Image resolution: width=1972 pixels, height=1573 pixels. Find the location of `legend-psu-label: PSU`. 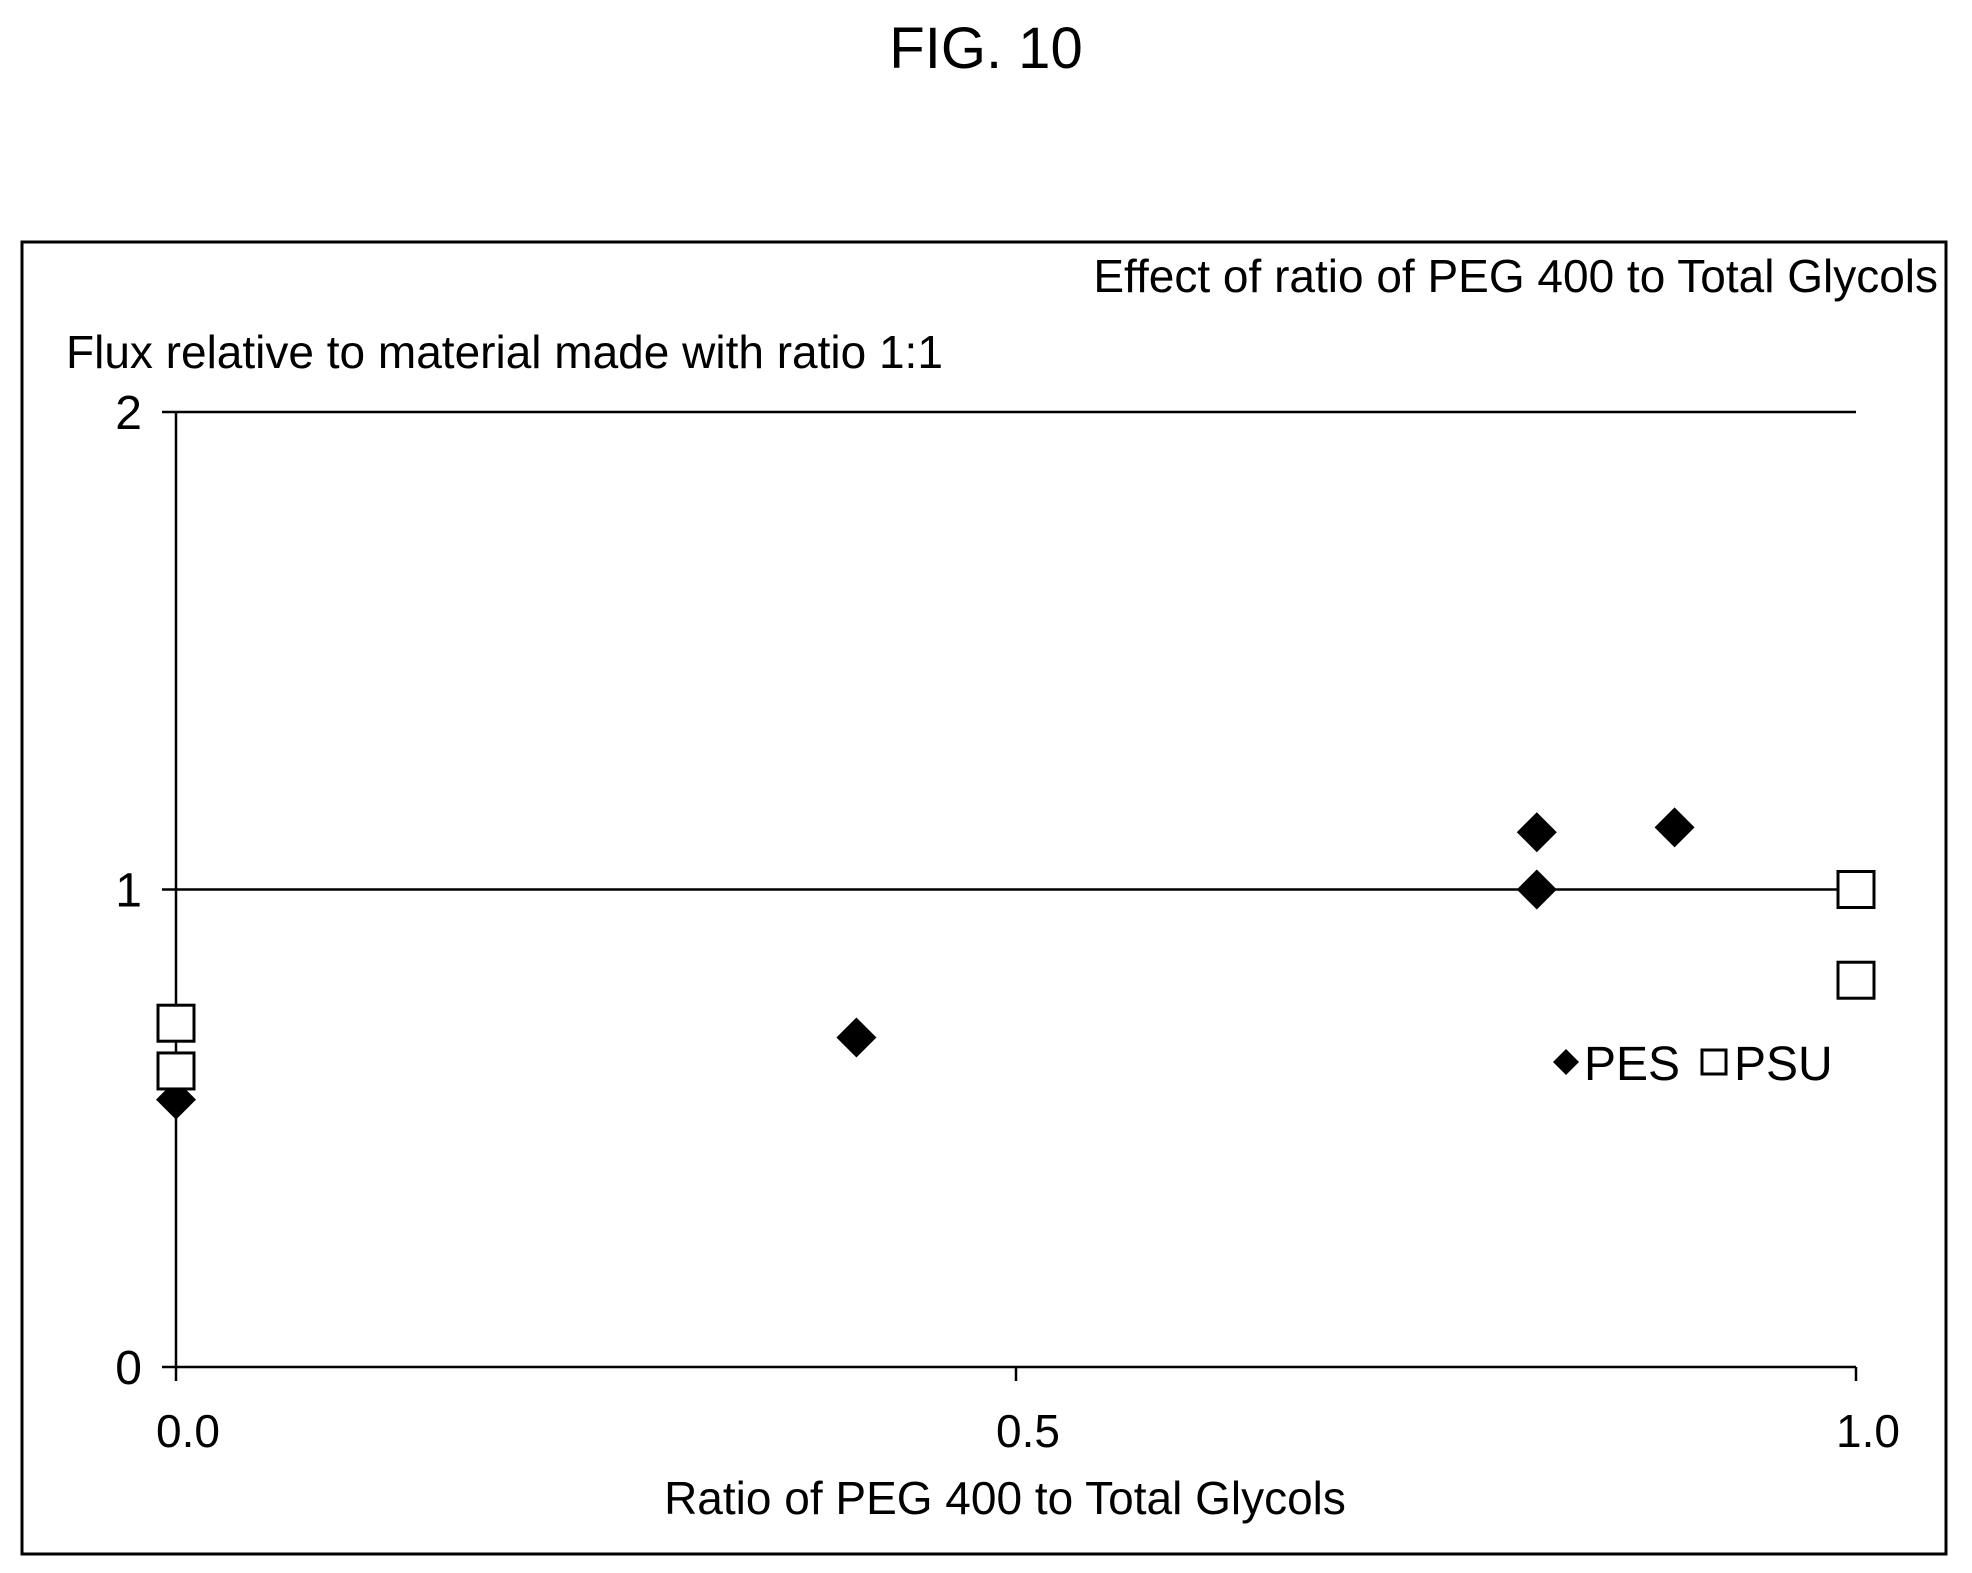

legend-psu-label: PSU is located at coordinates (1783, 1064).